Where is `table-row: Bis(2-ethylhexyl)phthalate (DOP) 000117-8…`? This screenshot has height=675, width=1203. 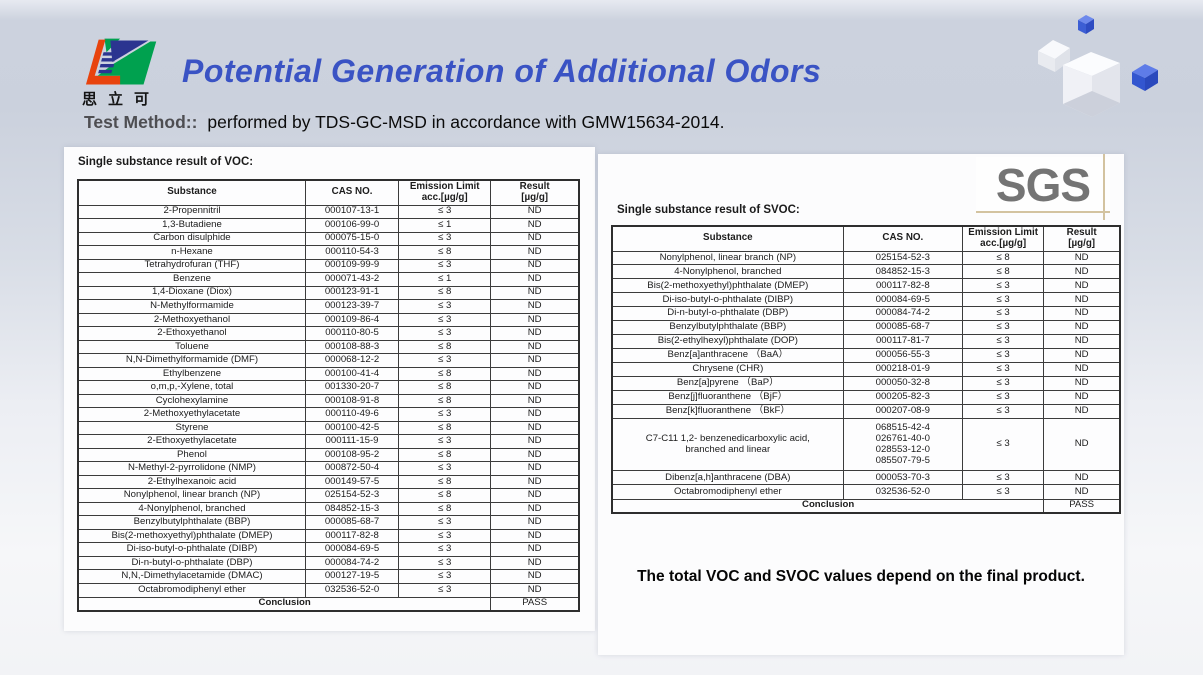 table-row: Bis(2-ethylhexyl)phthalate (DOP) 000117-8… is located at coordinates (866, 342).